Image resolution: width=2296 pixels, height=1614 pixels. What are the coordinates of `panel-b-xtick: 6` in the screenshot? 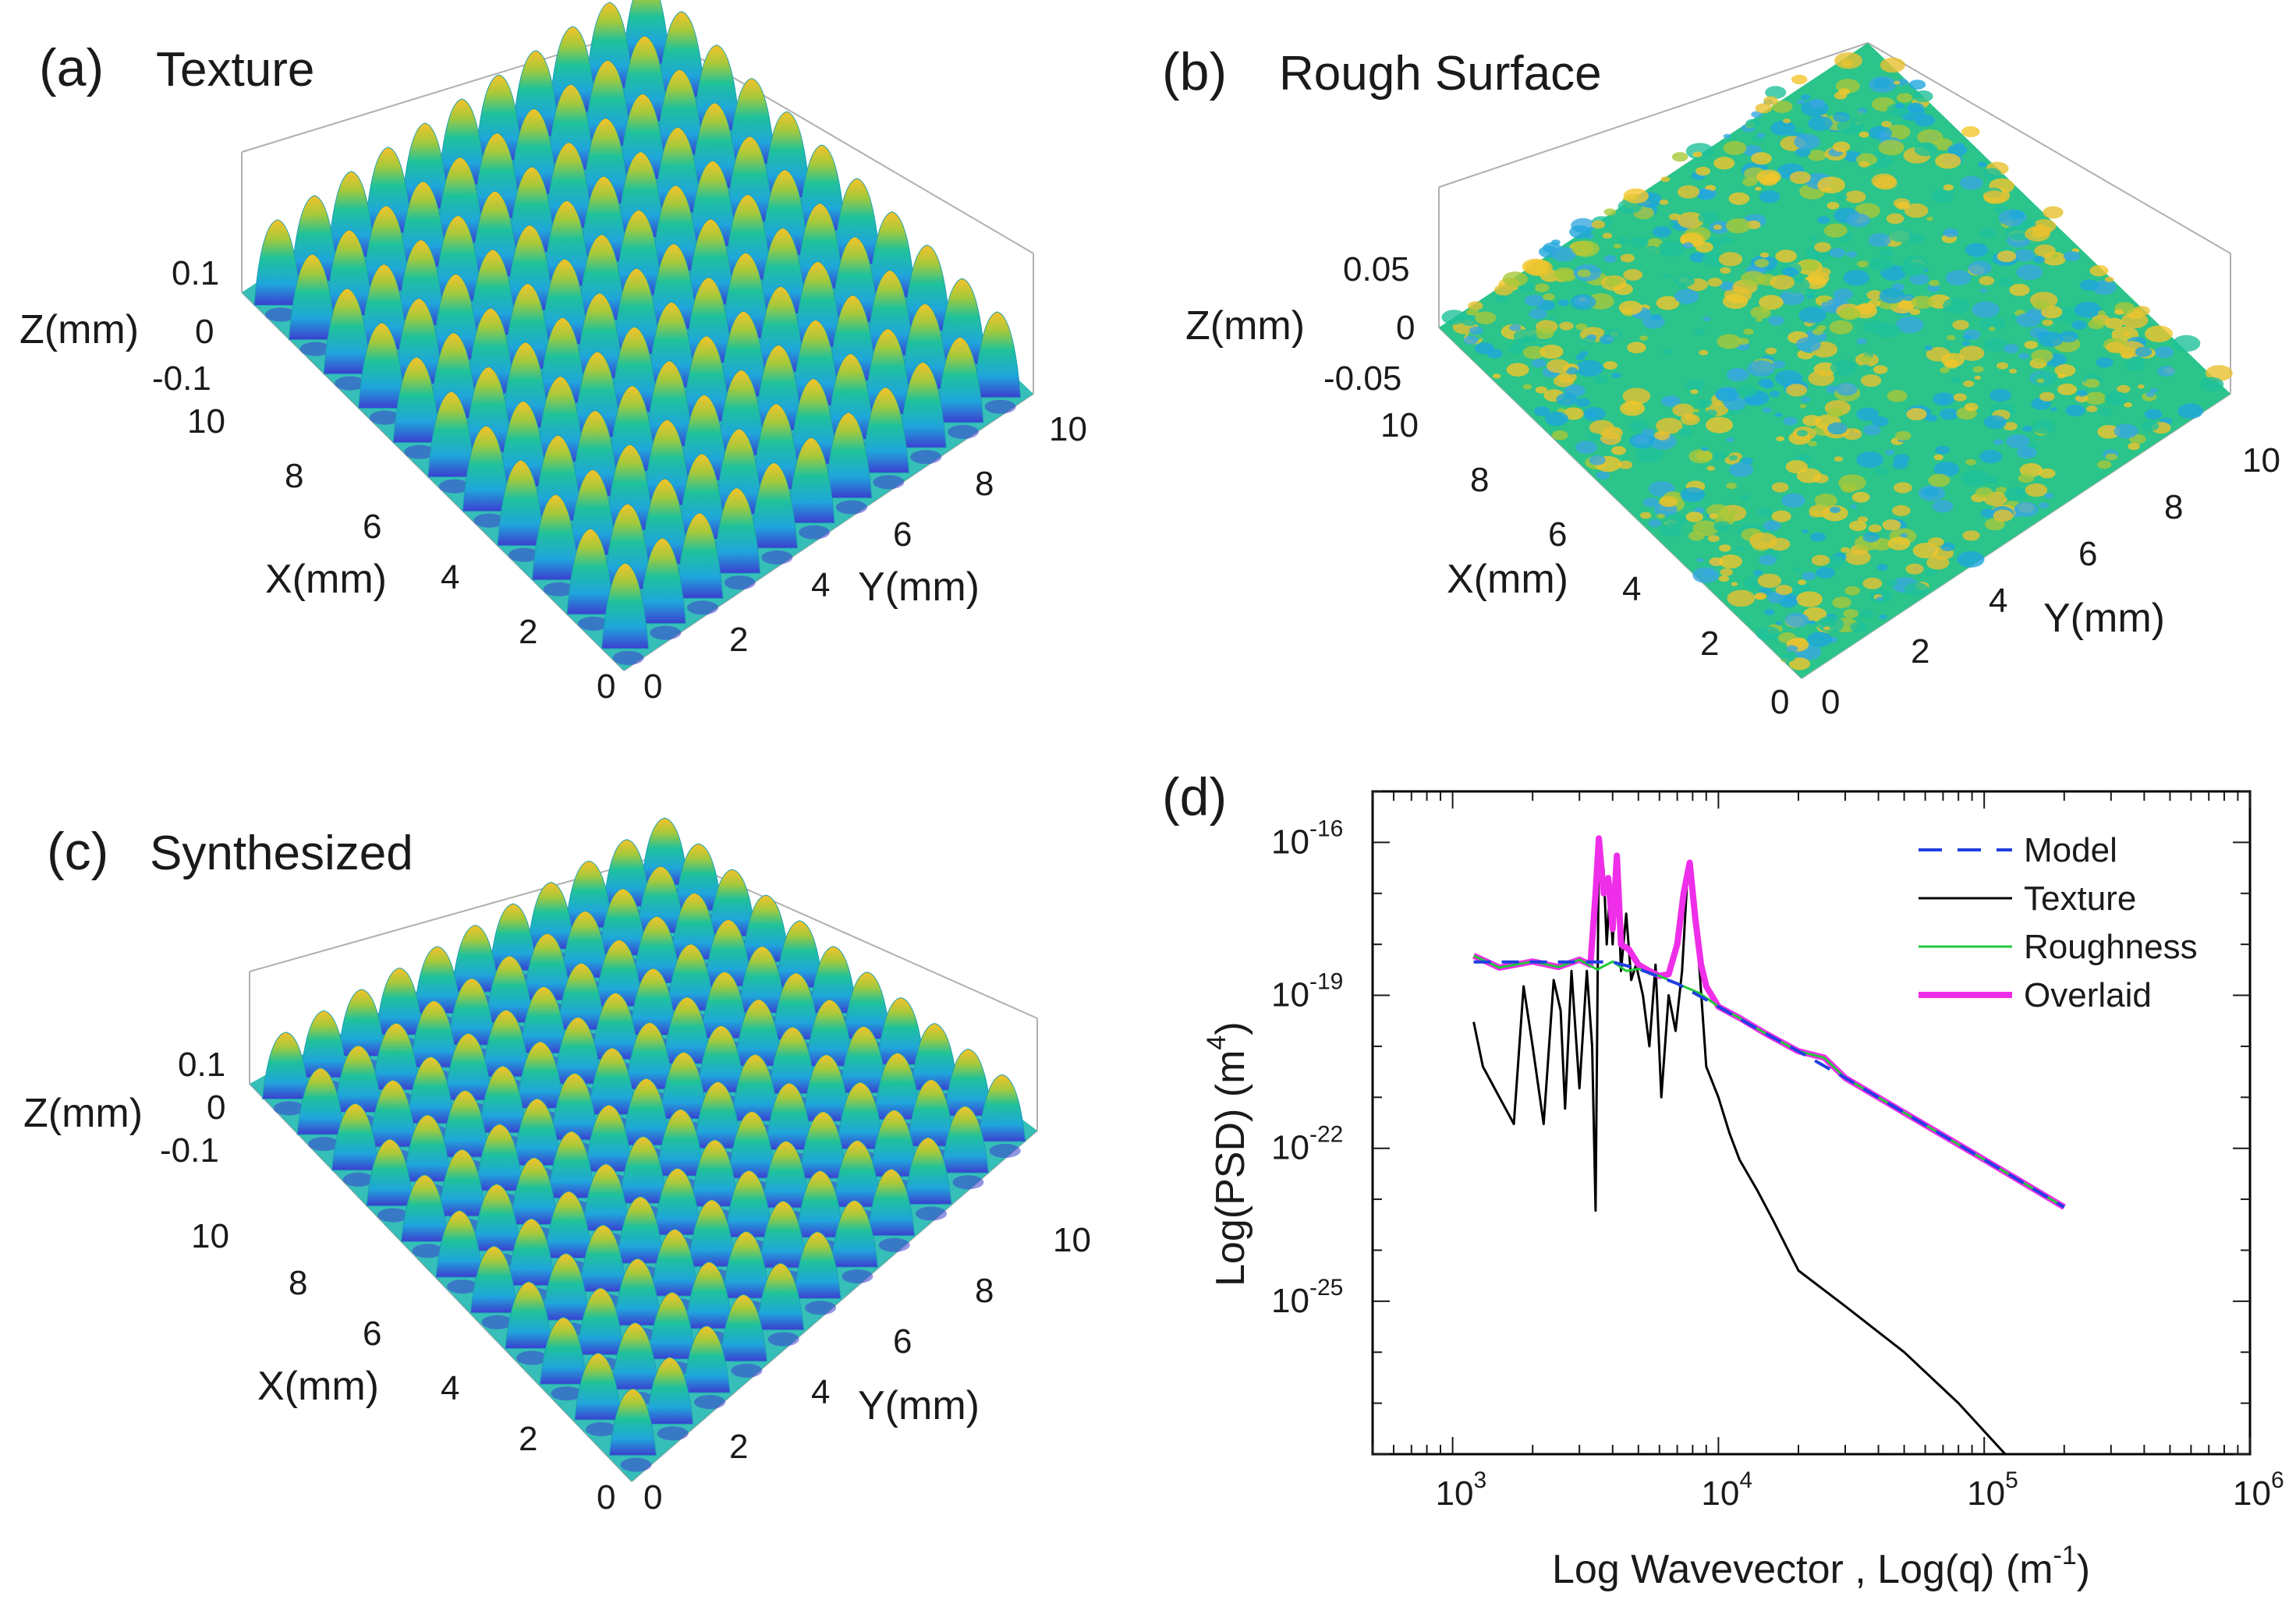 It's located at (1557, 534).